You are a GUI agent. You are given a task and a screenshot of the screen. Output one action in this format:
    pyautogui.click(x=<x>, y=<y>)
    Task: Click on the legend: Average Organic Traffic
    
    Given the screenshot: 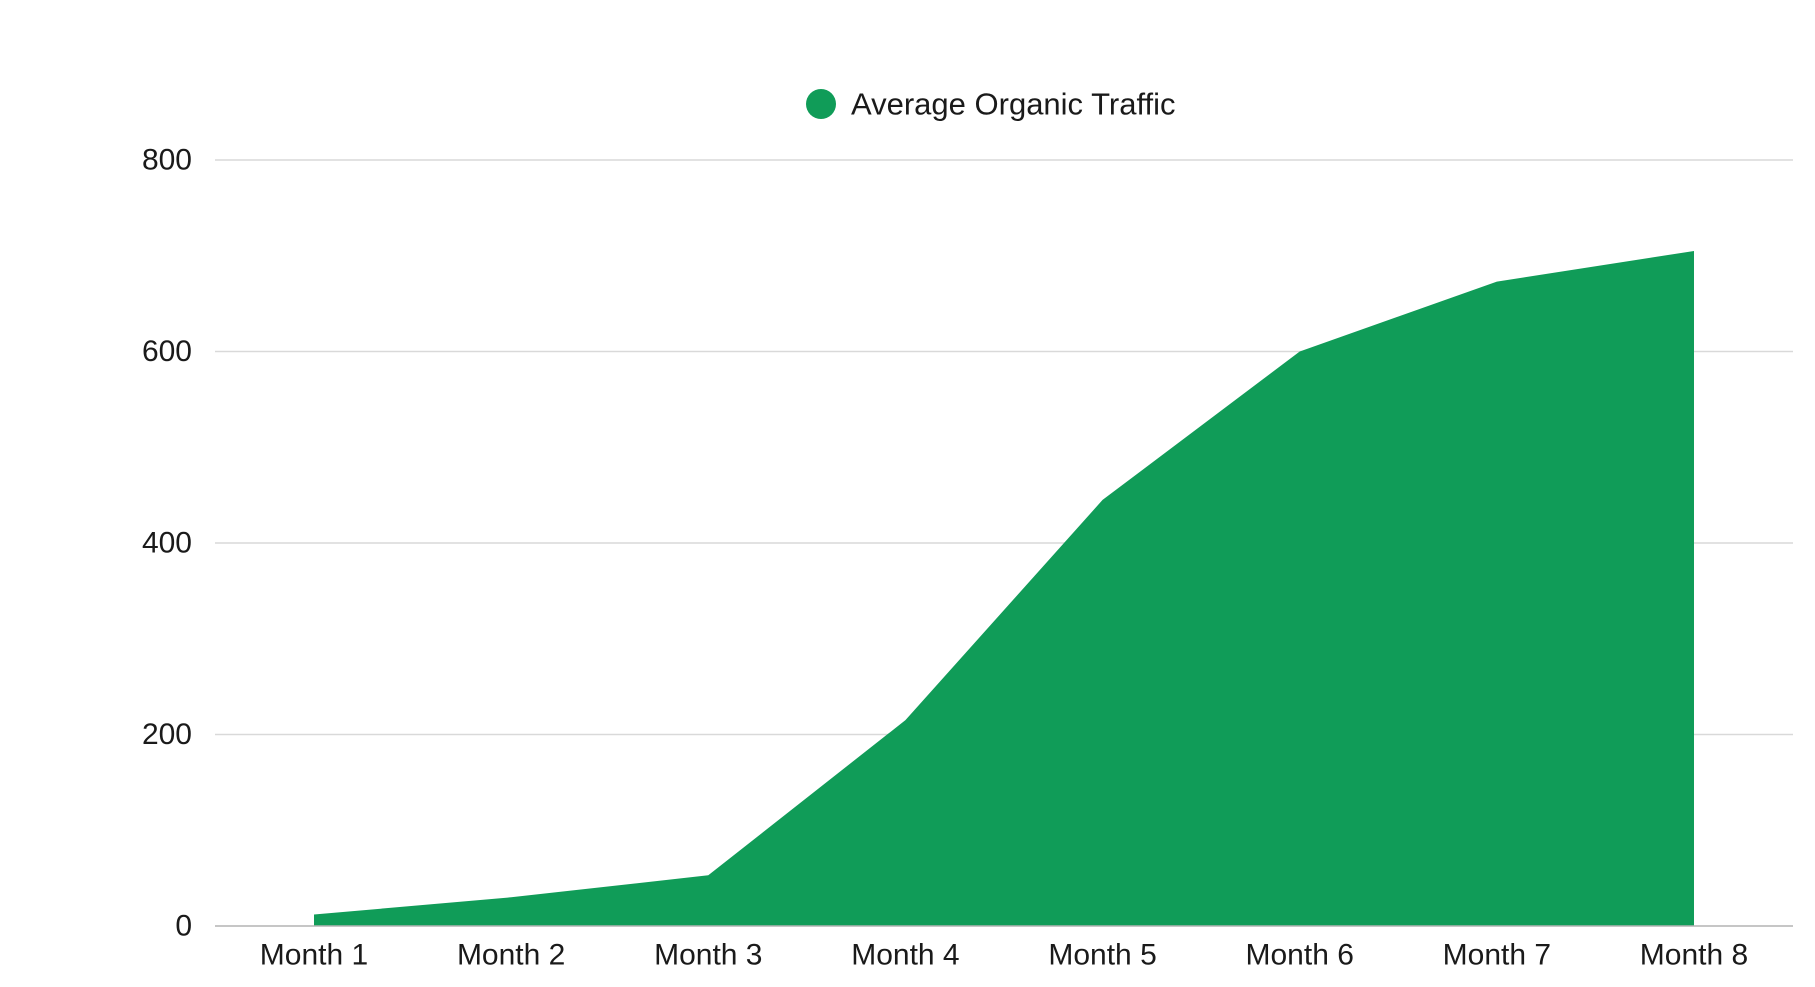 What is the action you would take?
    pyautogui.click(x=991, y=104)
    